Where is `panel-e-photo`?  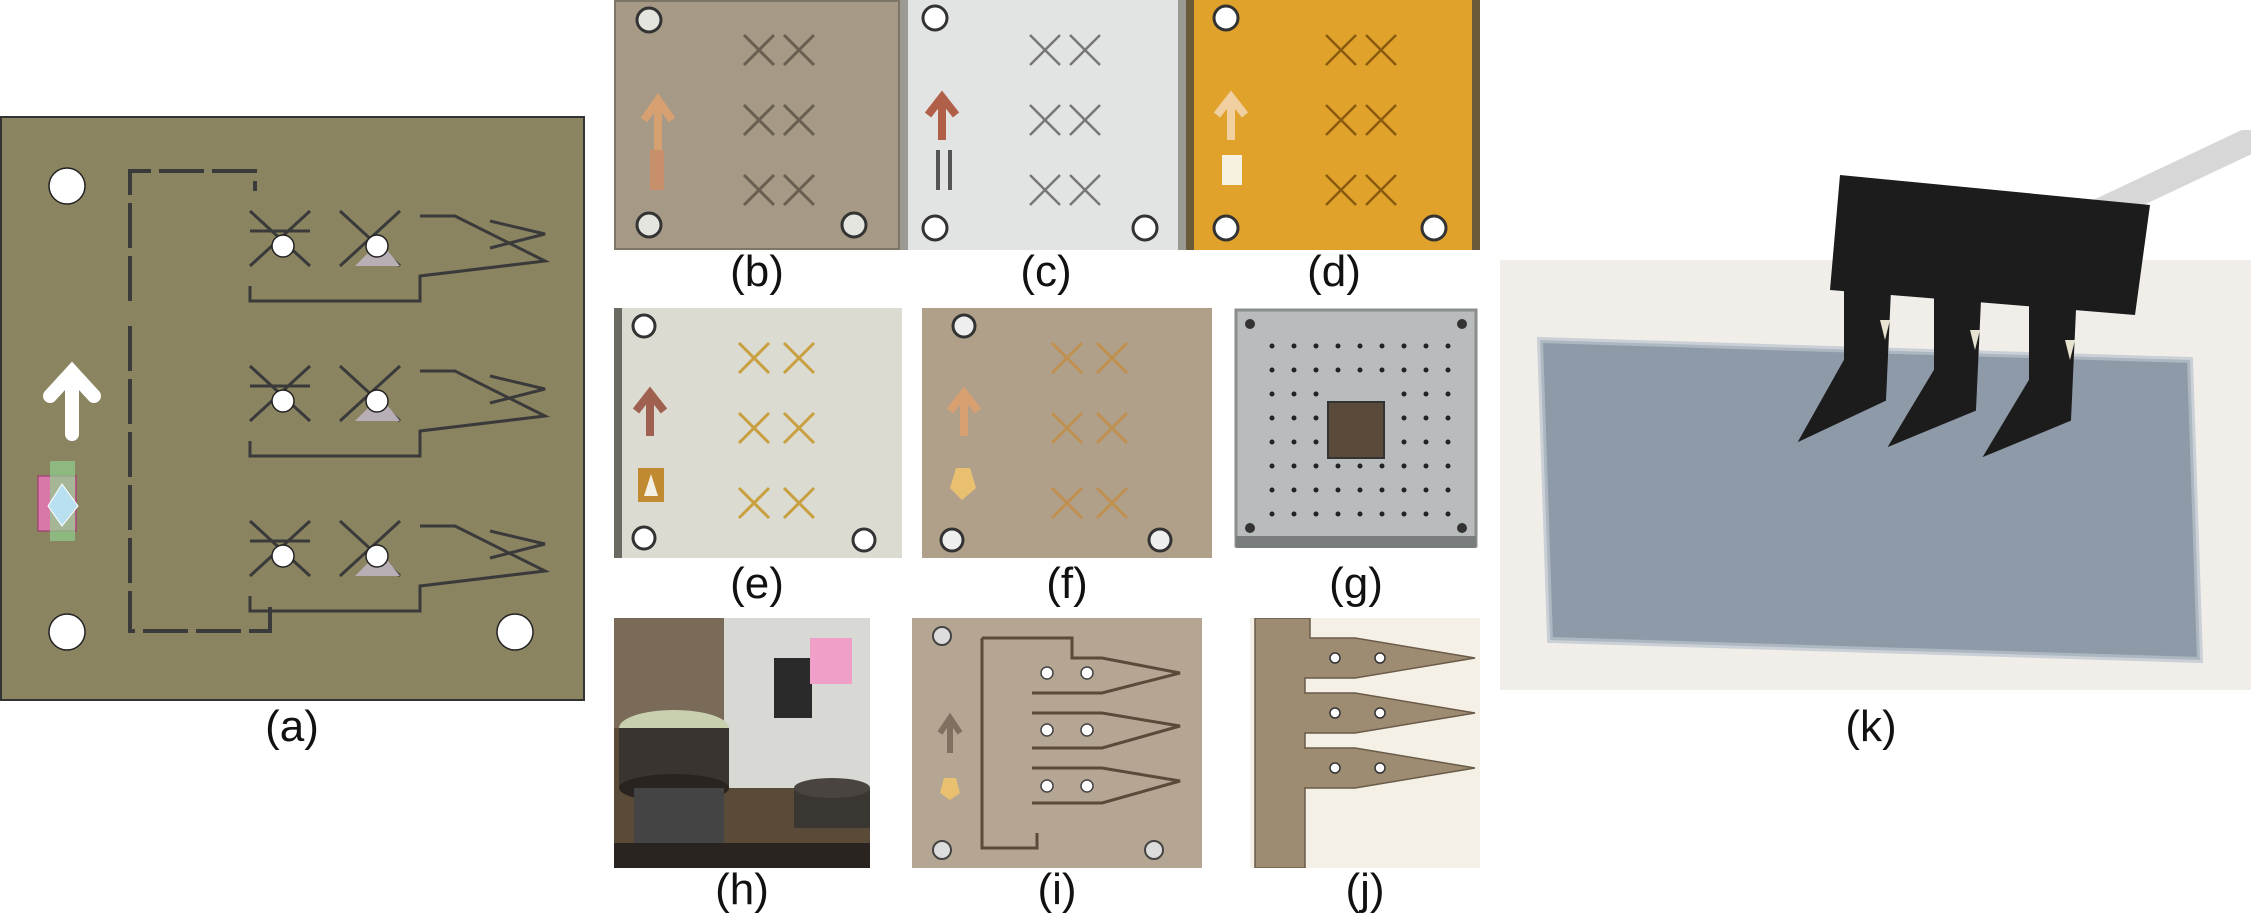
panel-e-photo is located at coordinates (758, 433).